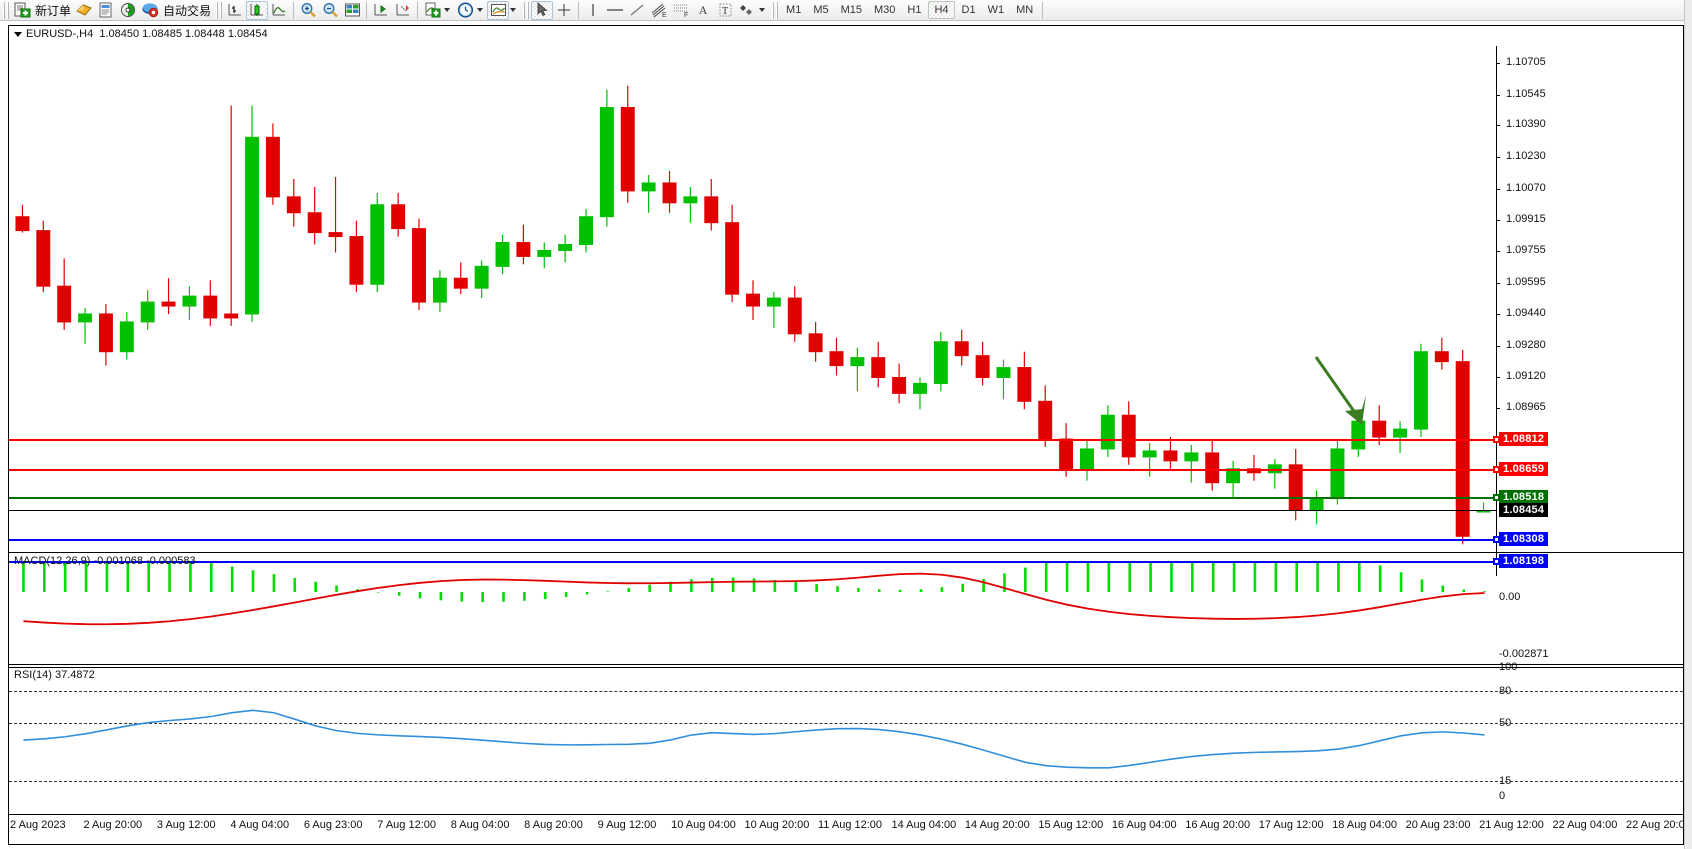 Image resolution: width=1692 pixels, height=849 pixels. What do you see at coordinates (1585, 825) in the screenshot?
I see `time-tick-label: 22 Aug 04:00` at bounding box center [1585, 825].